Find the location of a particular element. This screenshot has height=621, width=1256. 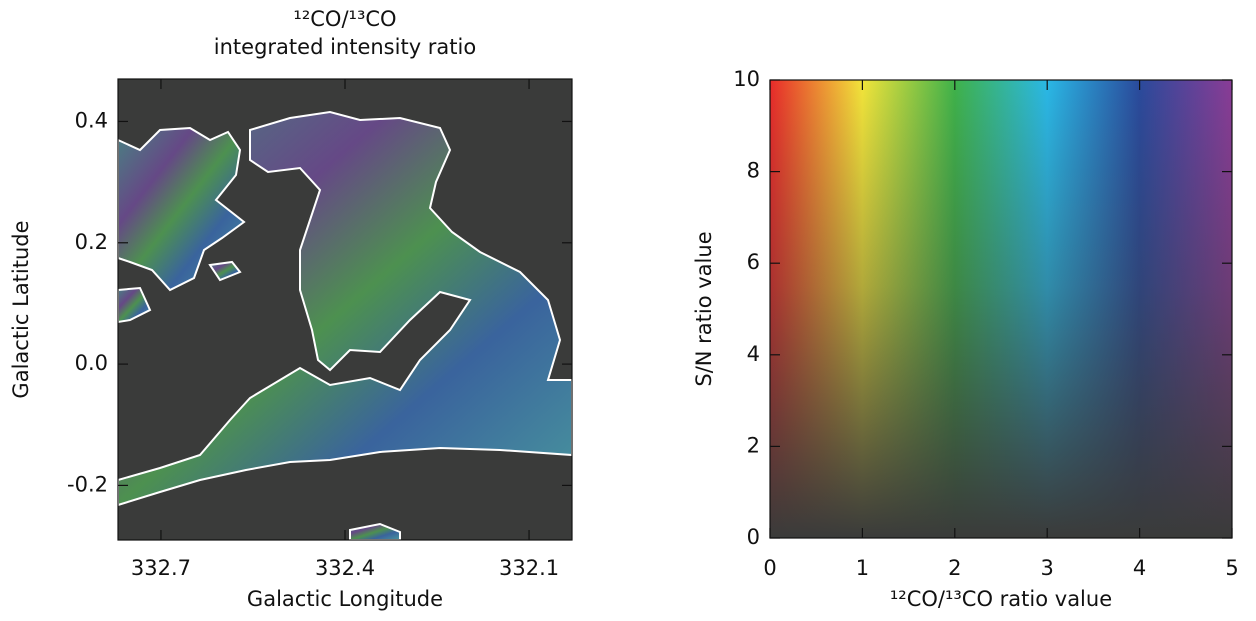

y-tick-label: 0.4 is located at coordinates (91, 120).